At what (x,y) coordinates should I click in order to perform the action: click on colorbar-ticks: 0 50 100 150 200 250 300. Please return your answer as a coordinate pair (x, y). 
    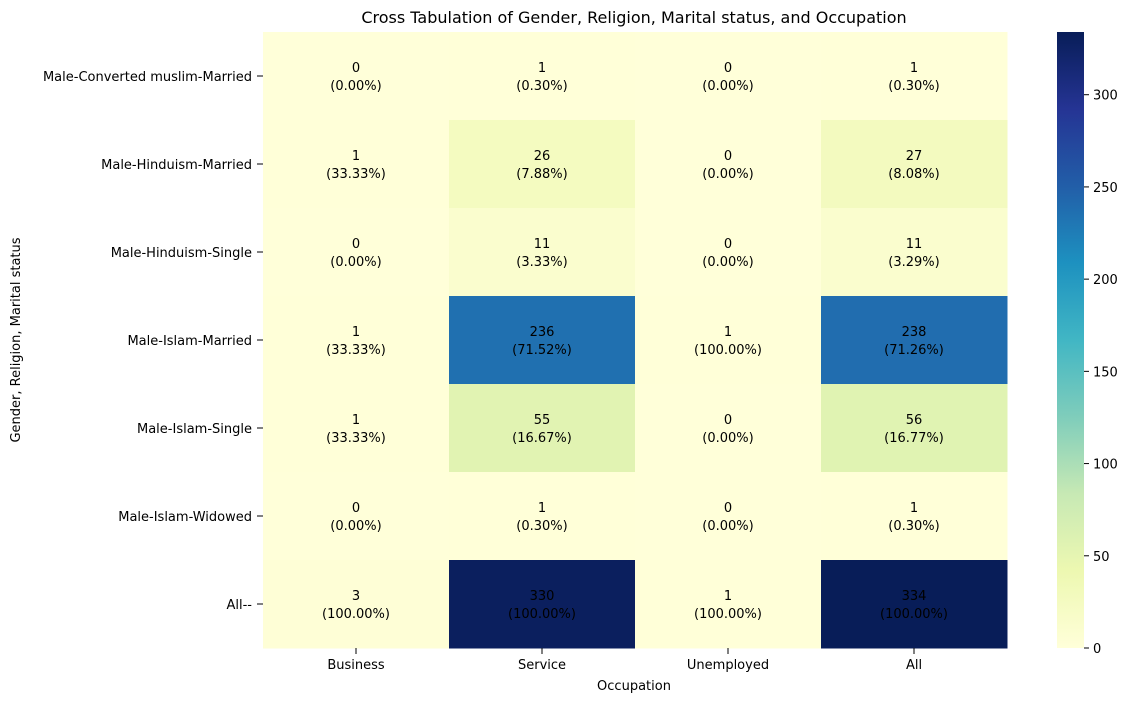
    Looking at the image, I should click on (1101, 373).